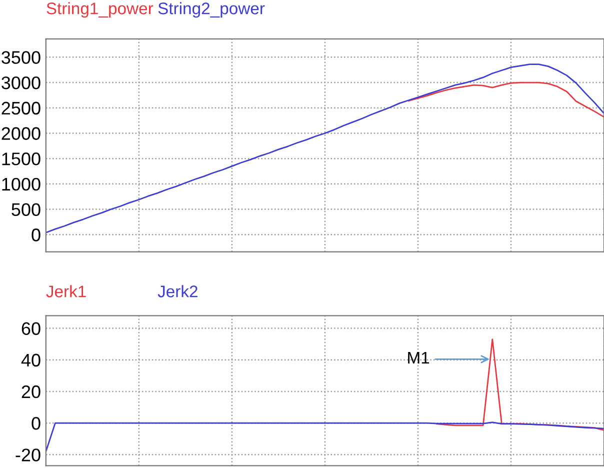 This screenshot has width=604, height=469. What do you see at coordinates (31, 391) in the screenshot?
I see `y-tick-label: 20` at bounding box center [31, 391].